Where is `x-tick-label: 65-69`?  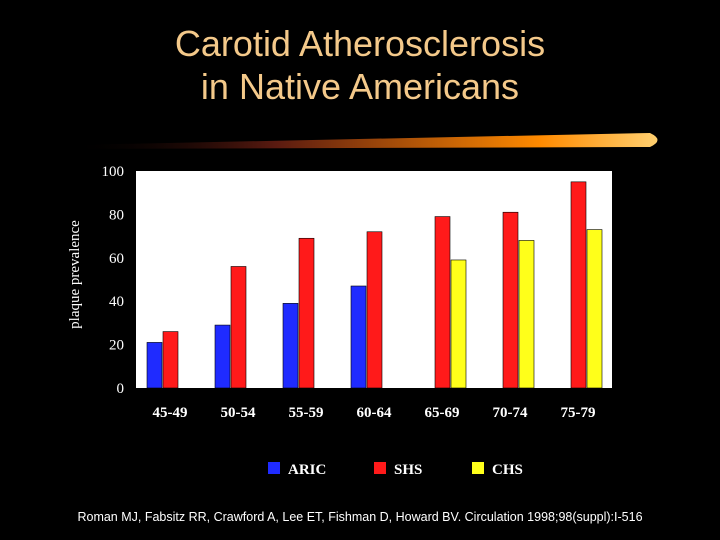
x-tick-label: 65-69 is located at coordinates (442, 413).